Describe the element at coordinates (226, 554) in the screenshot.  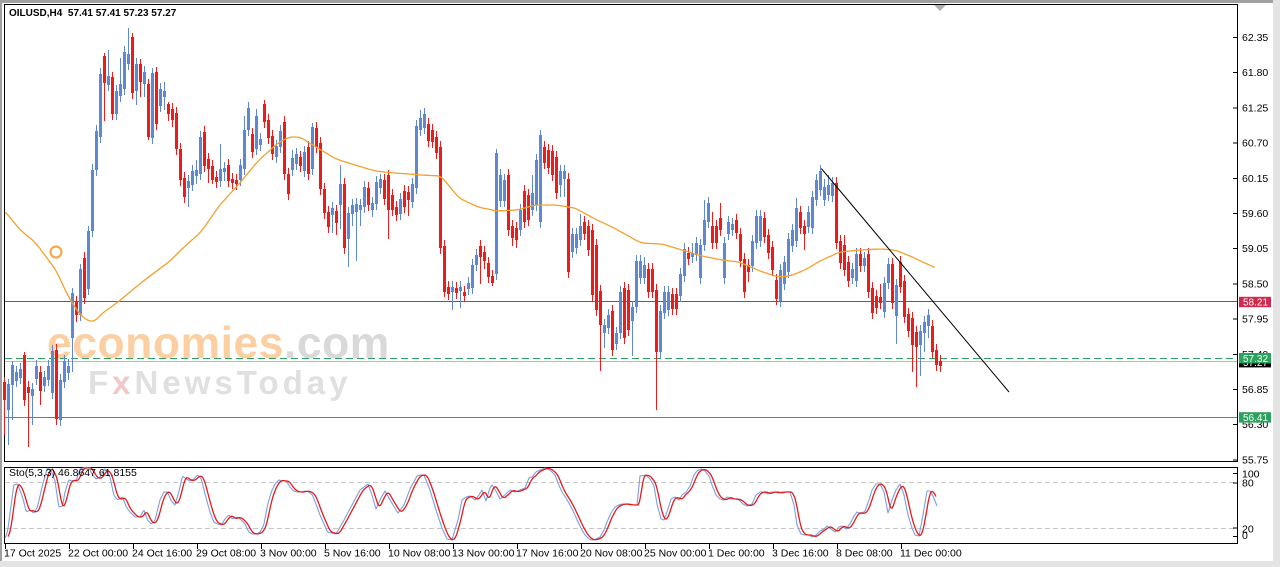
I see `svg-text: 29 Oct 08:00` at that location.